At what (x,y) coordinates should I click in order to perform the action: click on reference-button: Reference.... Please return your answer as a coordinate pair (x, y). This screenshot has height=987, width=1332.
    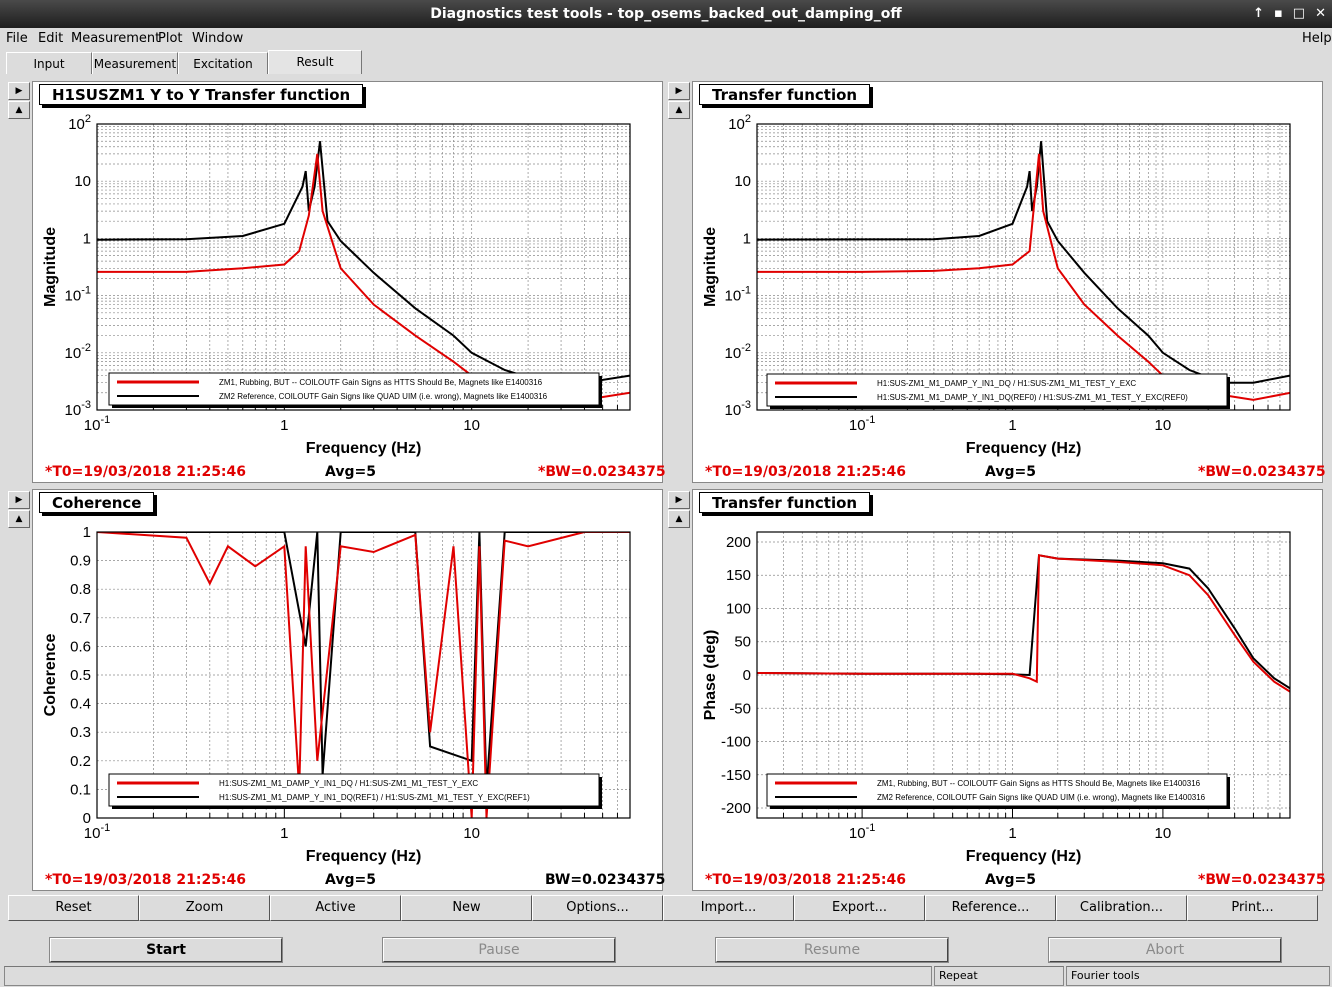
    Looking at the image, I should click on (990, 908).